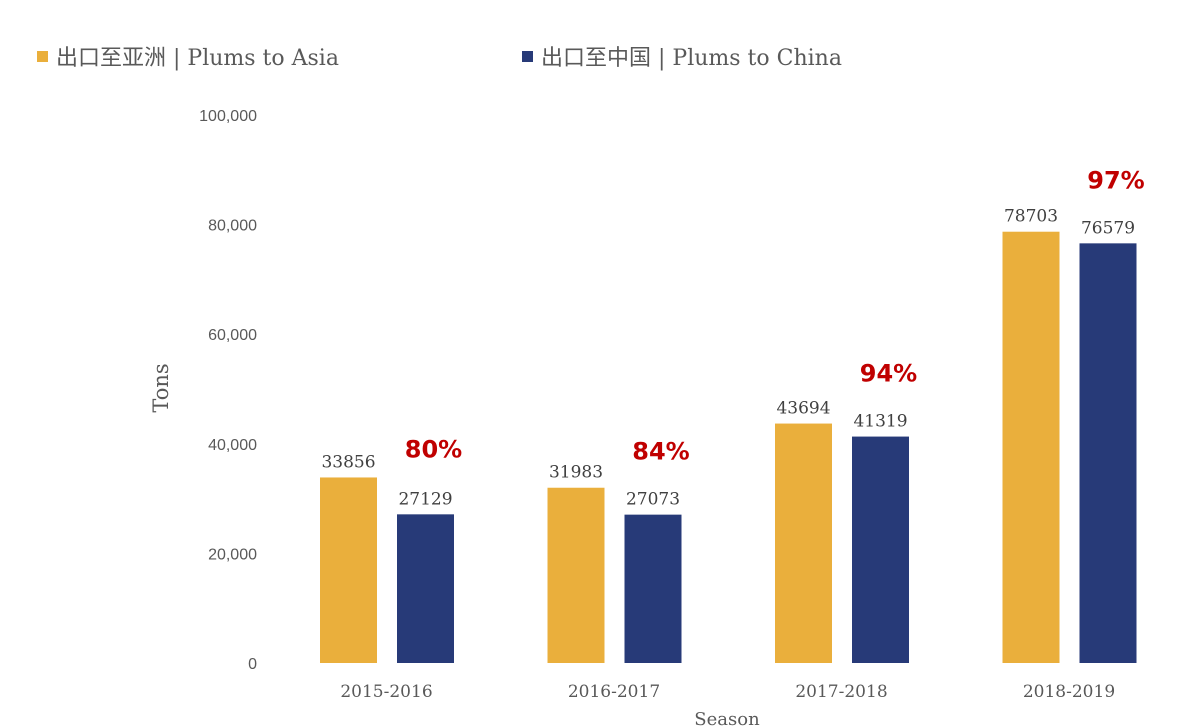 The height and width of the screenshot is (728, 1200). What do you see at coordinates (1031, 217) in the screenshot?
I see `bar-value-label: 78703` at bounding box center [1031, 217].